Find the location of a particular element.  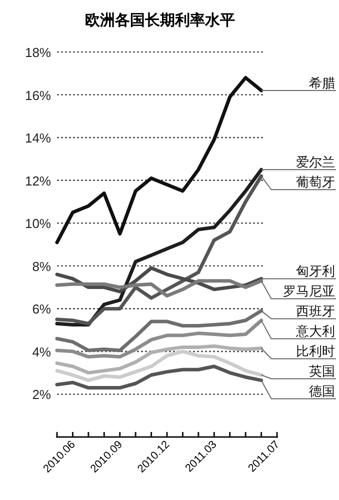

text: 比利时 is located at coordinates (315, 351).